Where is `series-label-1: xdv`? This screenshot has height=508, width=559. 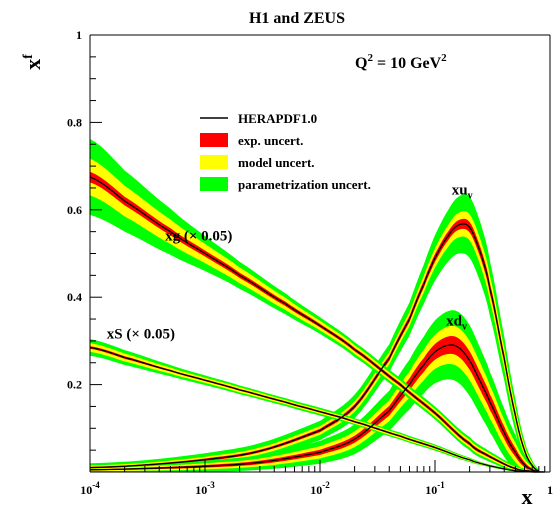 series-label-1: xdv is located at coordinates (456, 323).